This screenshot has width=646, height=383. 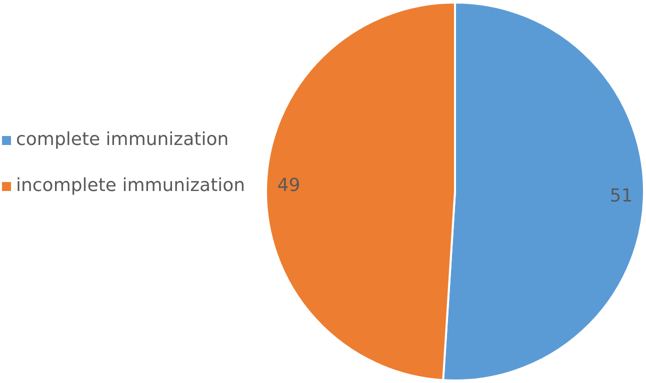 I want to click on legend-label: incomplete immunization, so click(x=131, y=186).